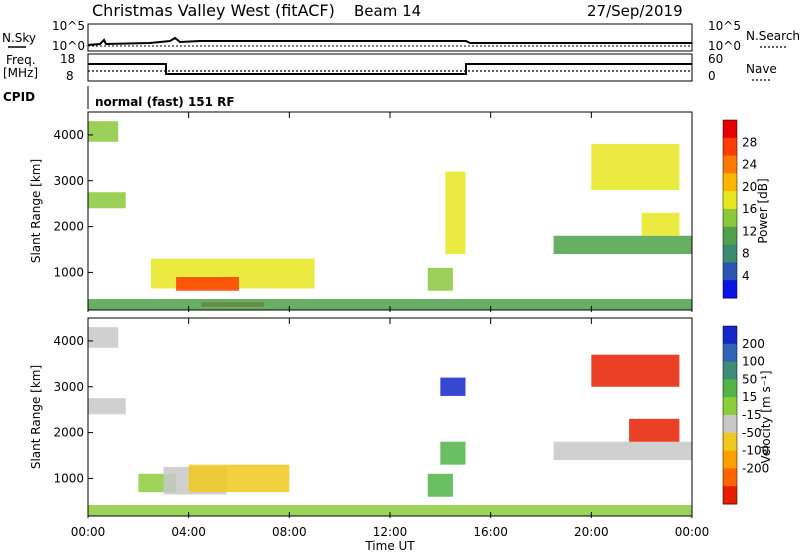 This screenshot has height=554, width=800. I want to click on velocity-colorbar-tick-label: -100, so click(755, 451).